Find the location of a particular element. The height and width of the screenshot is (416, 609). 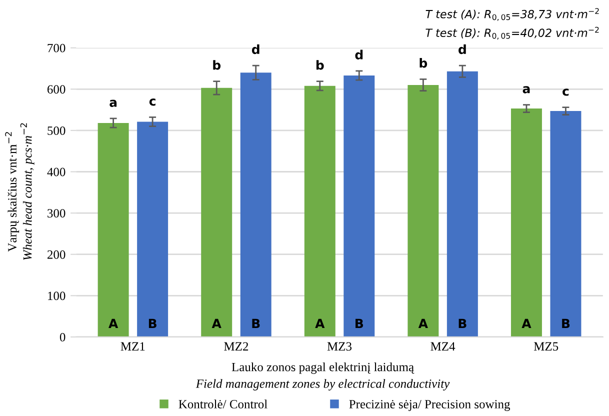

text: T test (B): R$_{0,05}$=40,02 vnt·m$^{−2}$ is located at coordinates (512, 33).